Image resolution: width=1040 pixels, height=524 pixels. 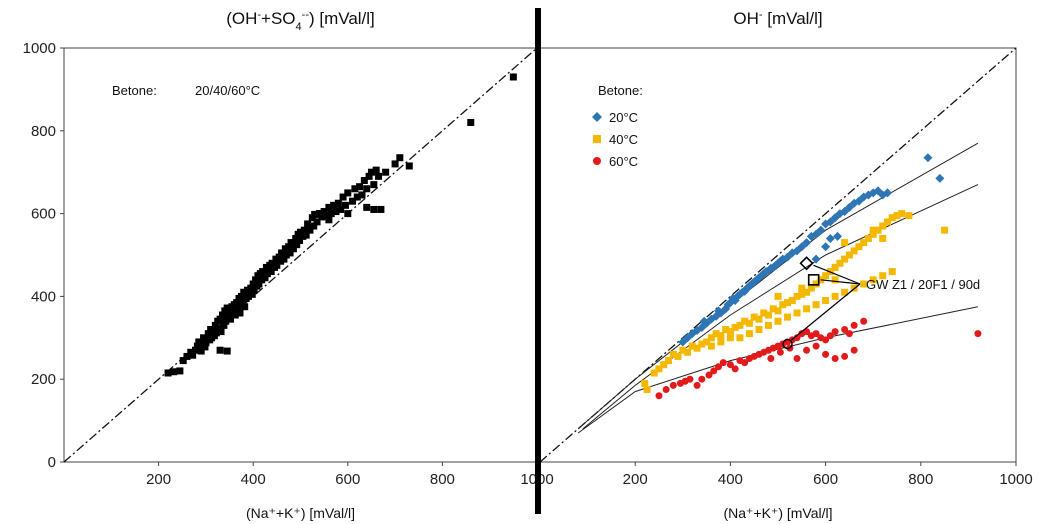 I want to click on x-tick-label: 200, so click(x=158, y=479).